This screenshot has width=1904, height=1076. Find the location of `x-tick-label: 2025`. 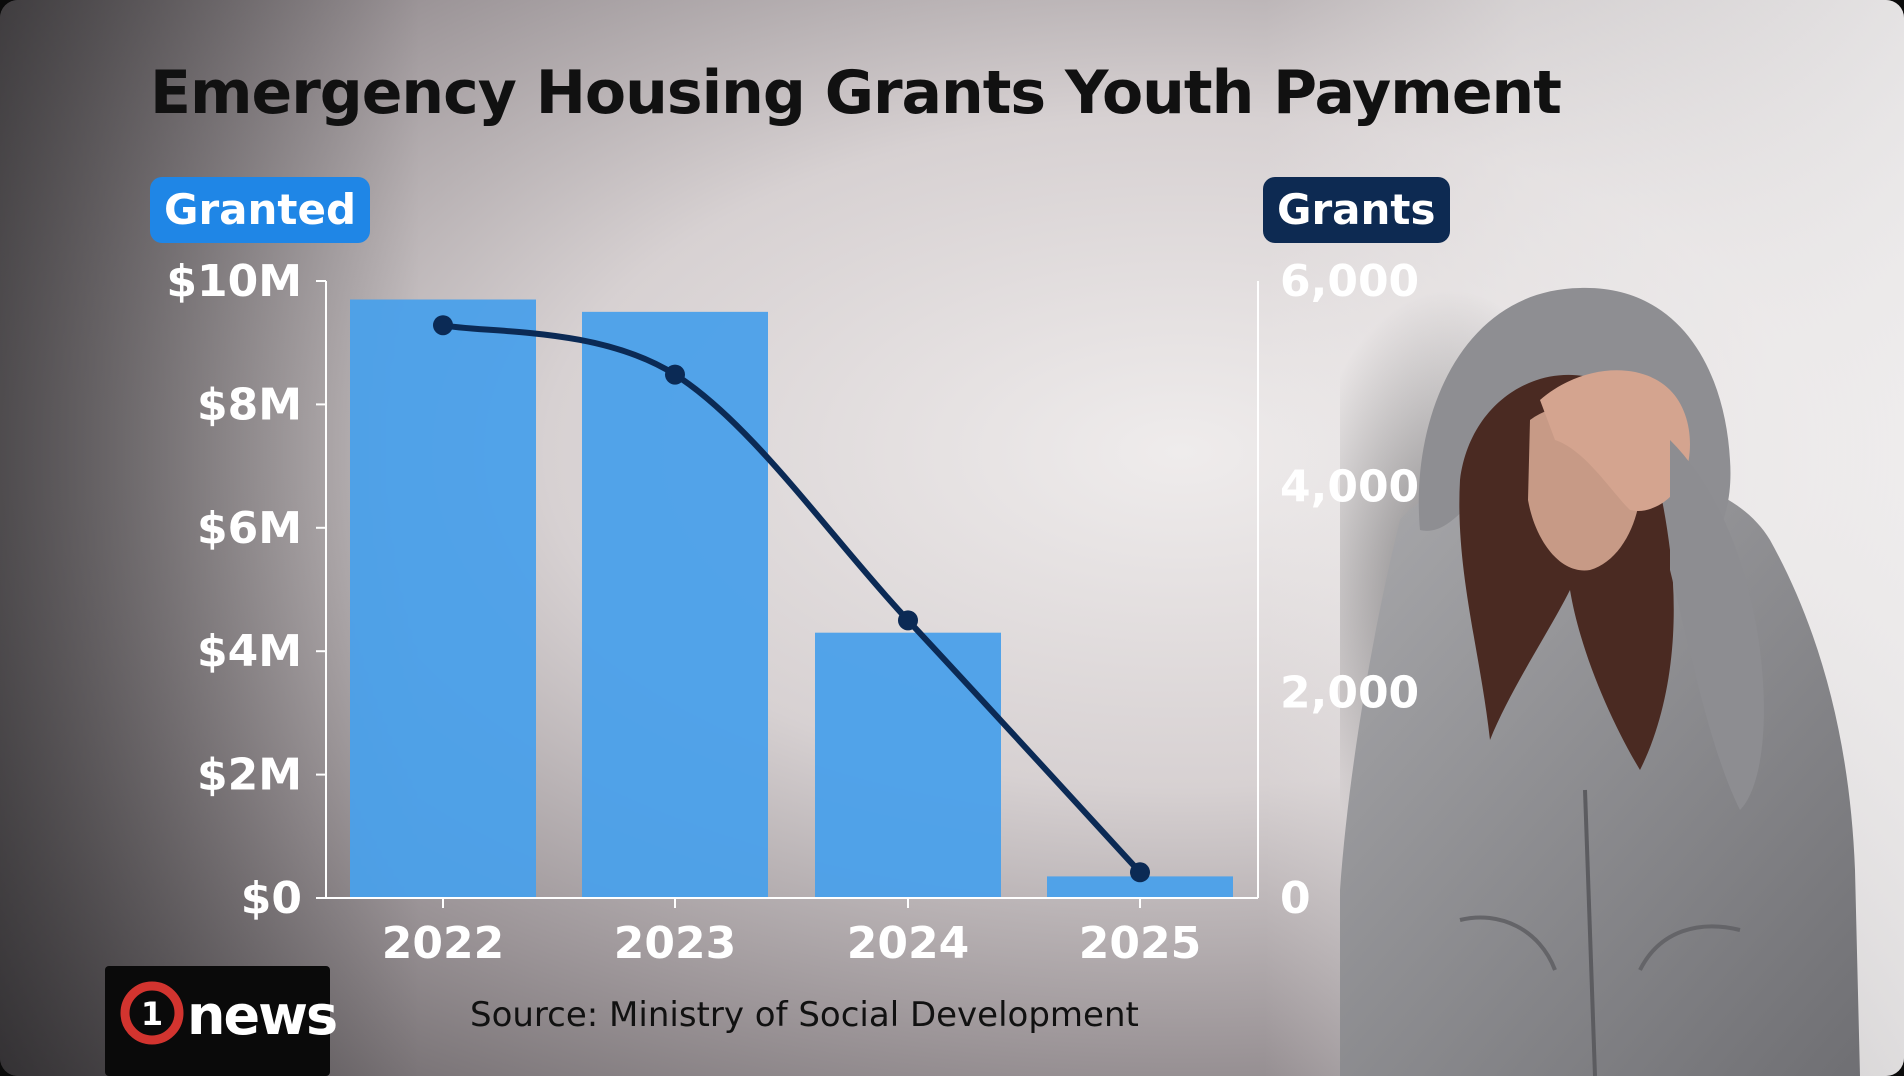

x-tick-label: 2025 is located at coordinates (1140, 943).